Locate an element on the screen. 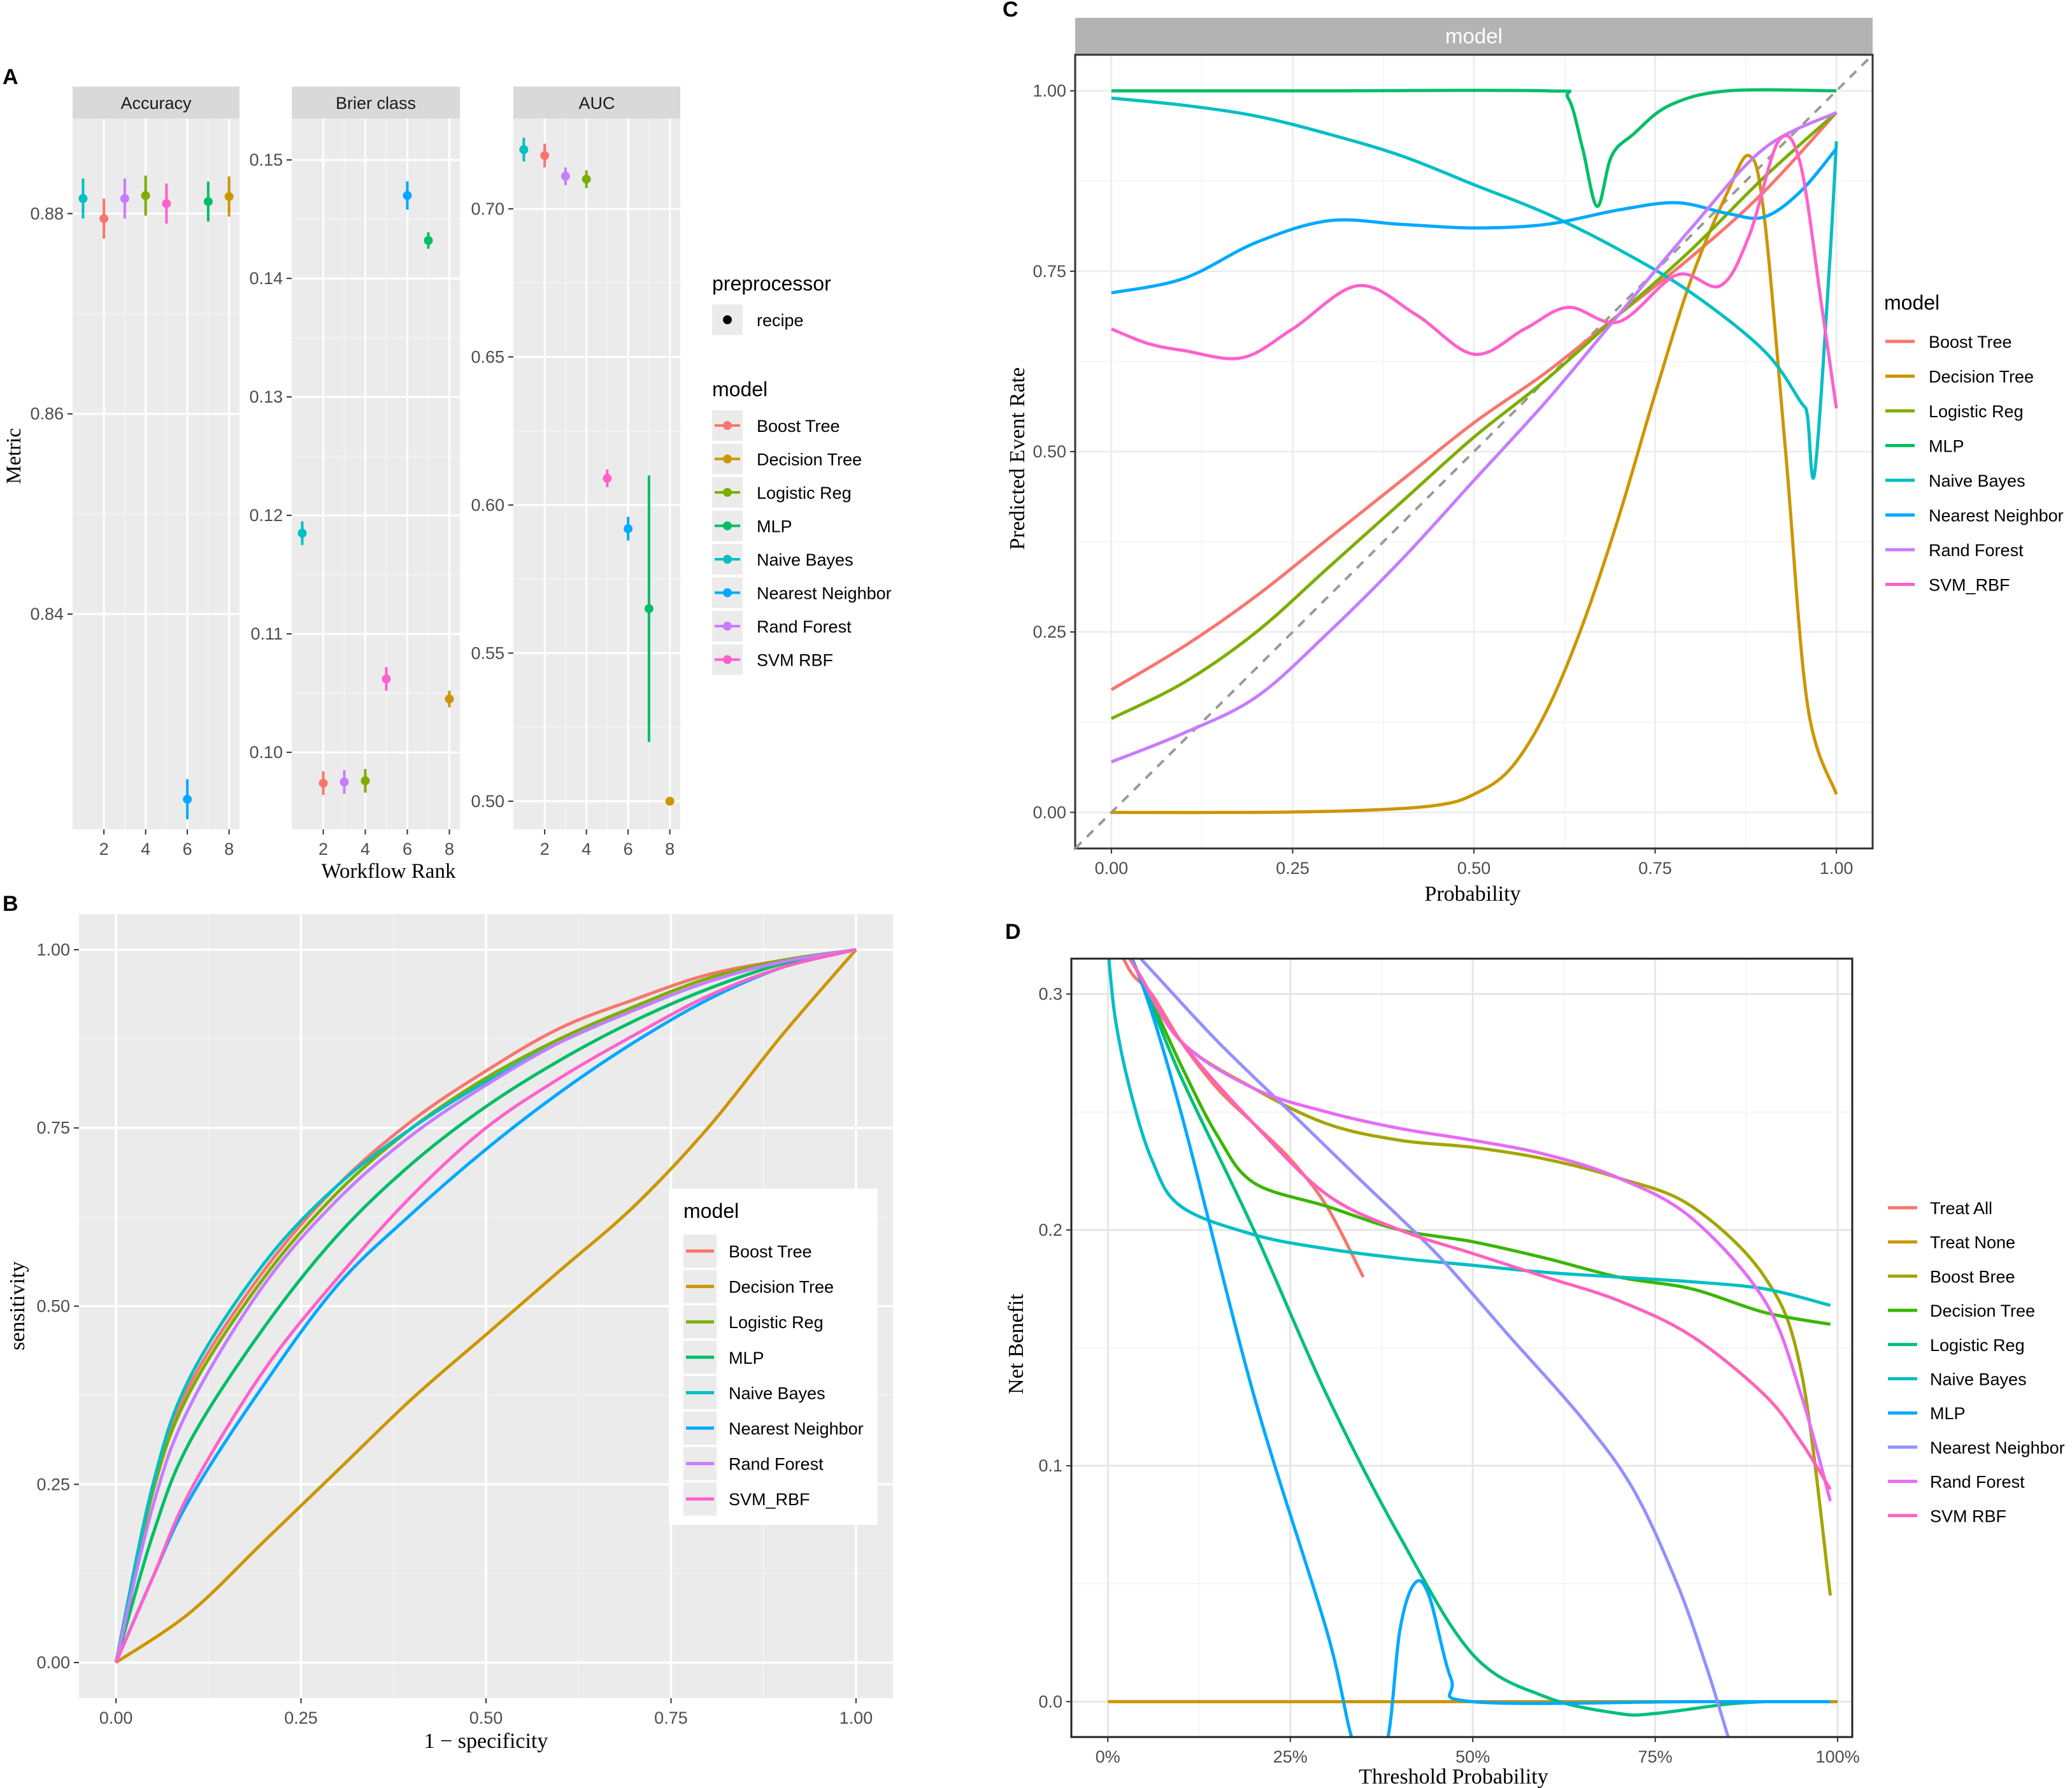 This screenshot has height=1788, width=2072. legend-key-recipe is located at coordinates (727, 319).